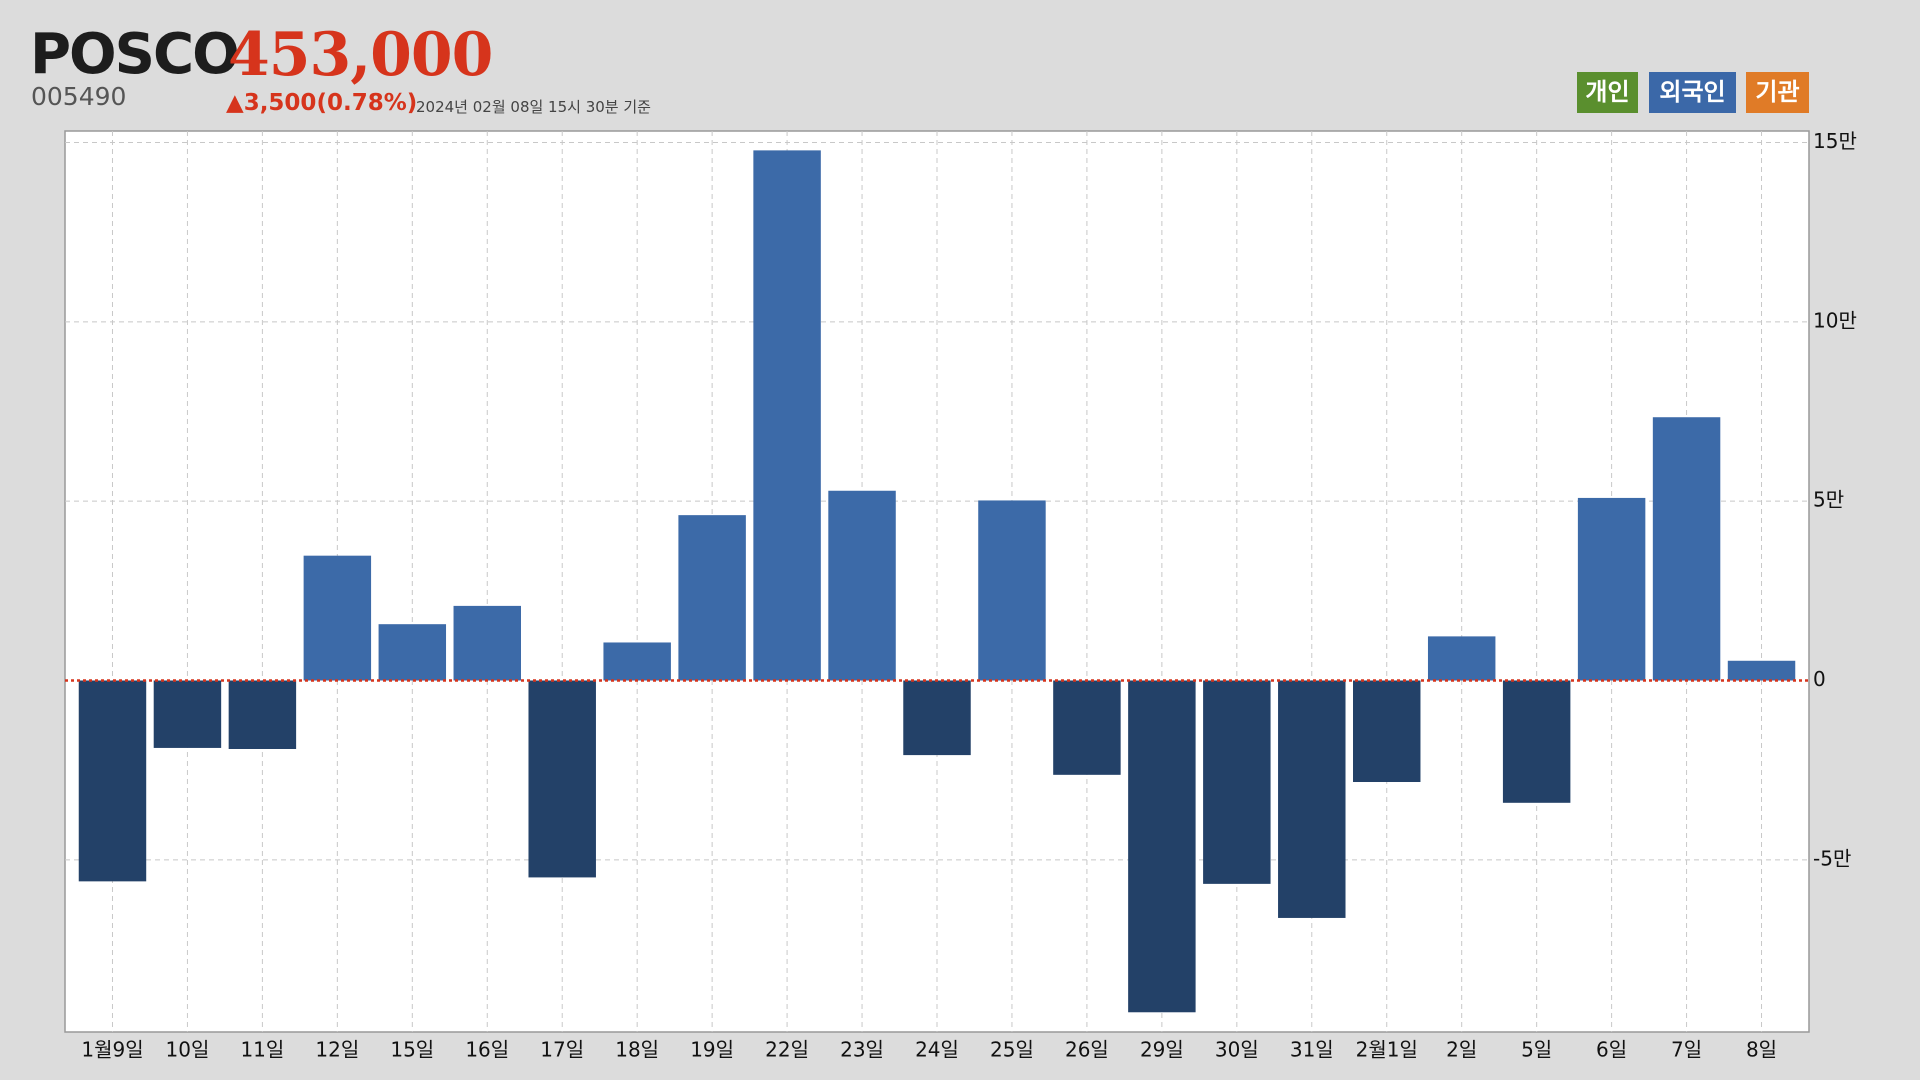  Describe the element at coordinates (1387, 1050) in the screenshot. I see `x-tick-label: 2월1일` at that location.